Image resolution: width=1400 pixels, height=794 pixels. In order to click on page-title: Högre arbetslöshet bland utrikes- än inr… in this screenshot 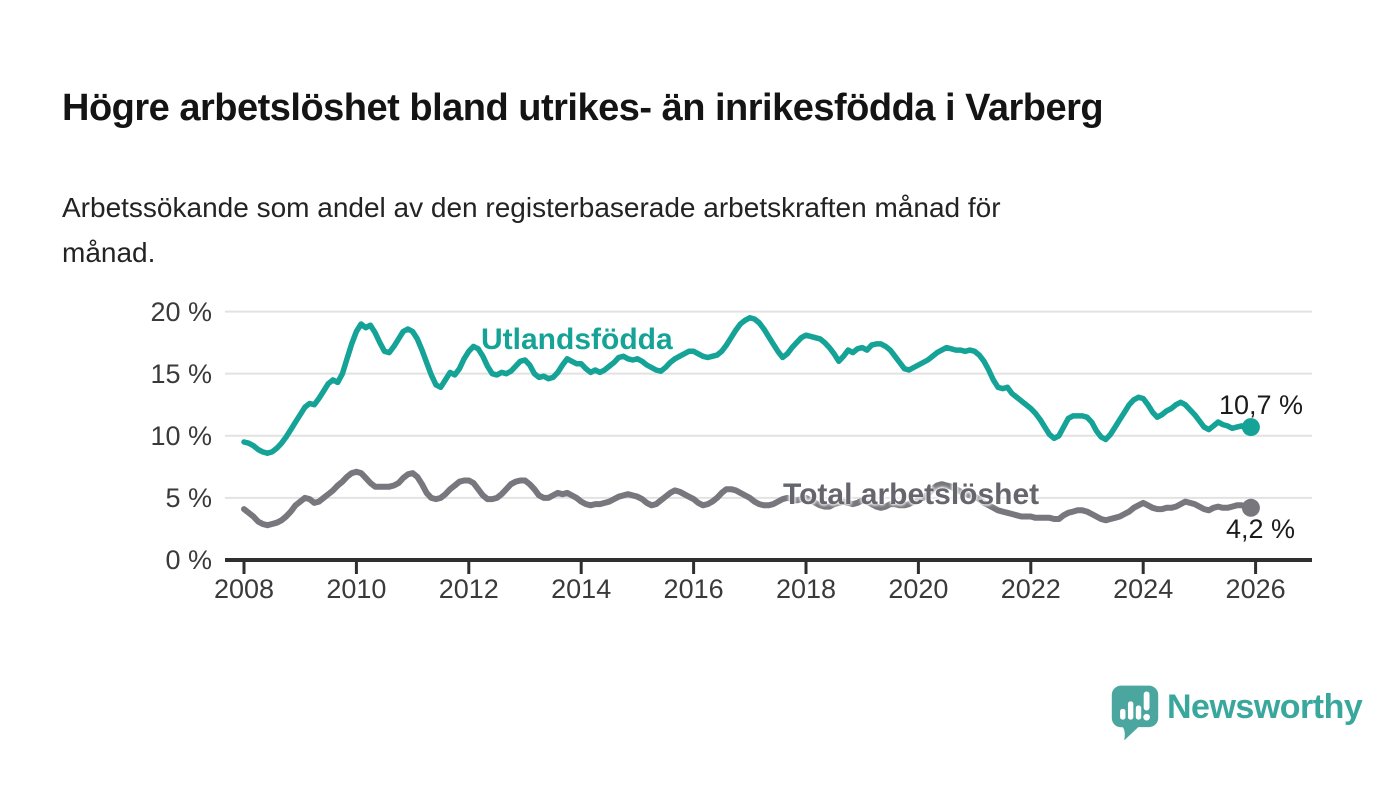, I will do `click(583, 108)`.